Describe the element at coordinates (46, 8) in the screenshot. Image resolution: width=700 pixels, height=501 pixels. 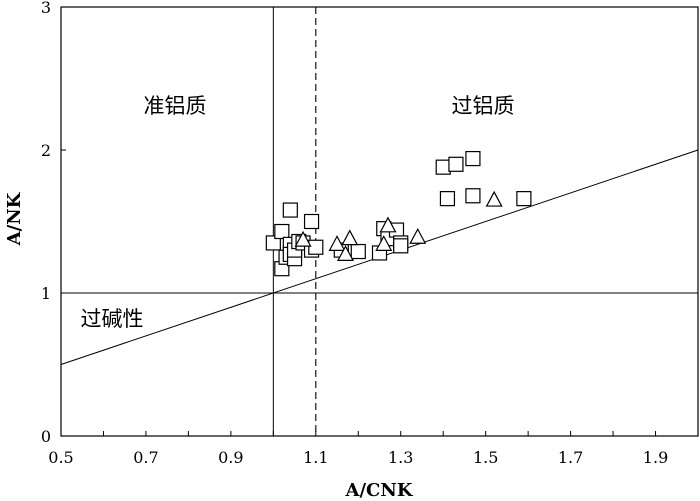
I see `y-tick-label: 3` at that location.